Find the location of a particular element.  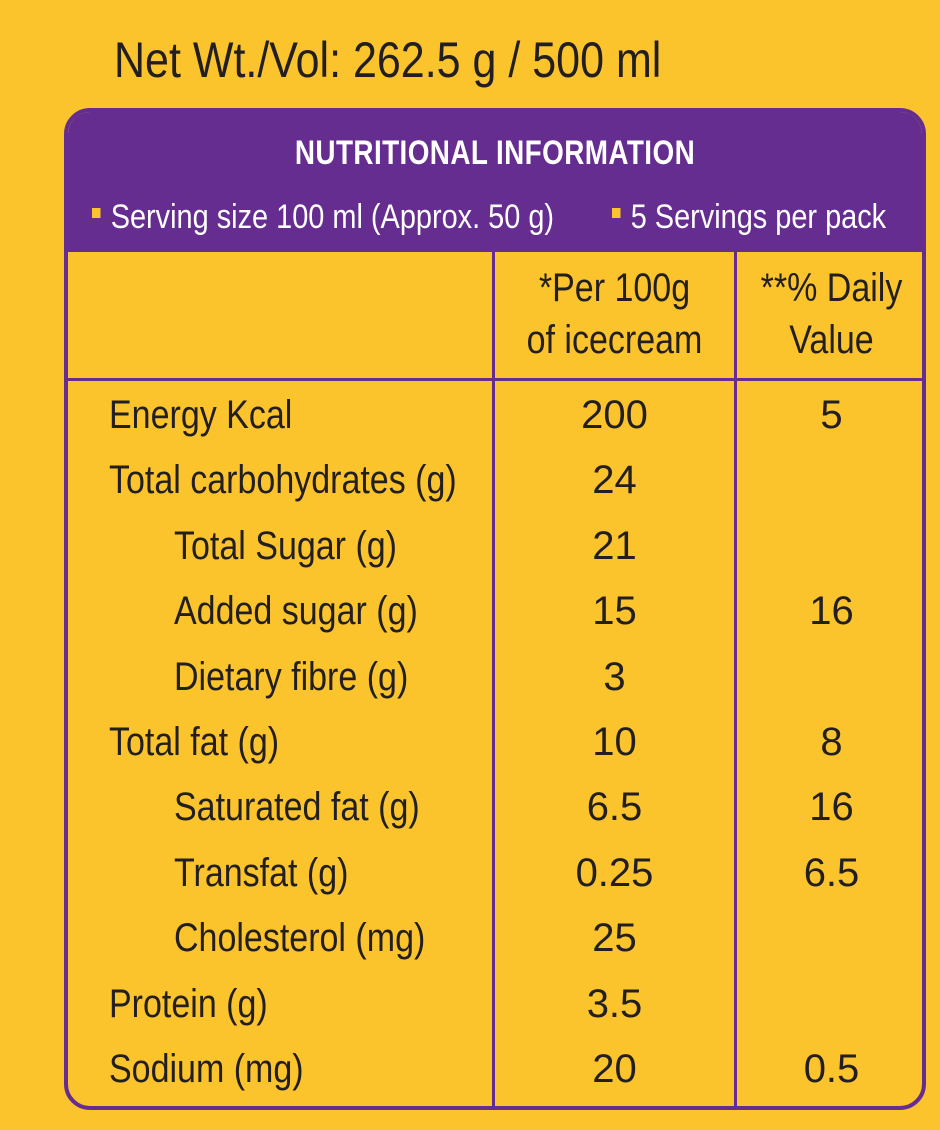

per100-value: 24 is located at coordinates (614, 480).